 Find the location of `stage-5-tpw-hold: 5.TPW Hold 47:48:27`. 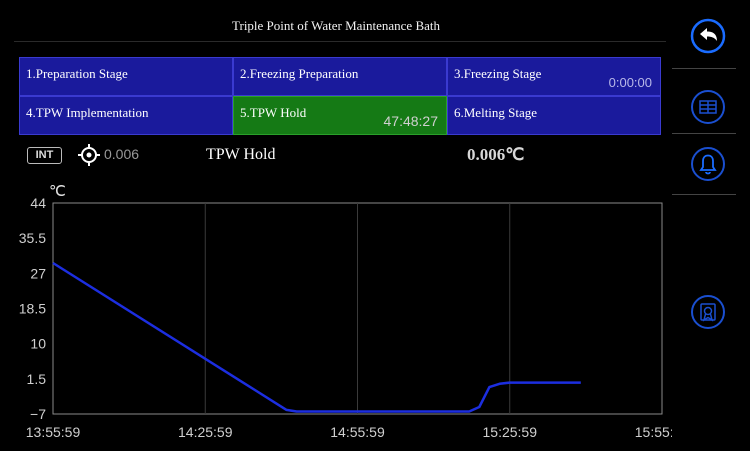

stage-5-tpw-hold: 5.TPW Hold 47:48:27 is located at coordinates (340, 115).